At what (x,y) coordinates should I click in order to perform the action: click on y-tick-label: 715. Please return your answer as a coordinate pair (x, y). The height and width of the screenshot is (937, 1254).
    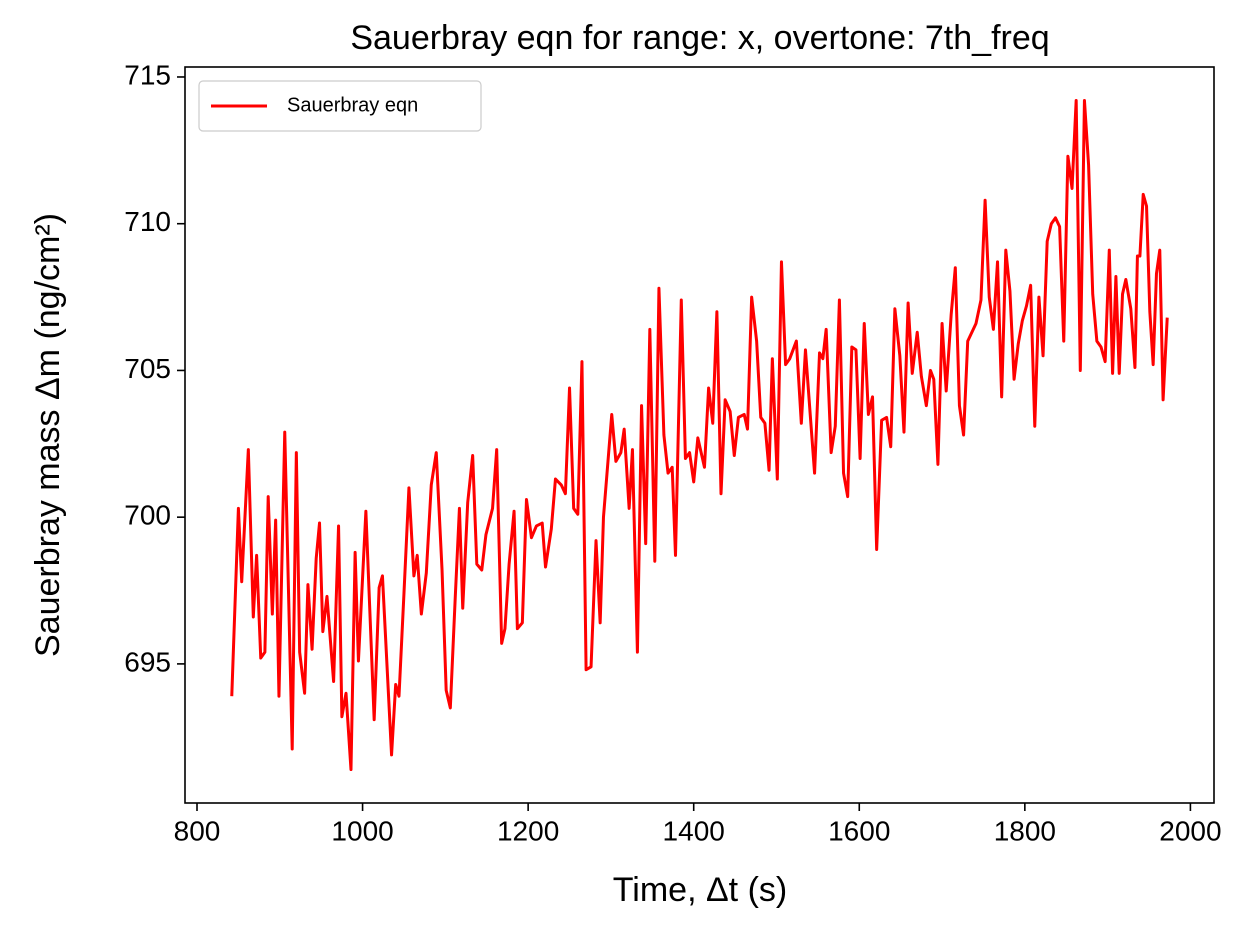
    Looking at the image, I should click on (147, 74).